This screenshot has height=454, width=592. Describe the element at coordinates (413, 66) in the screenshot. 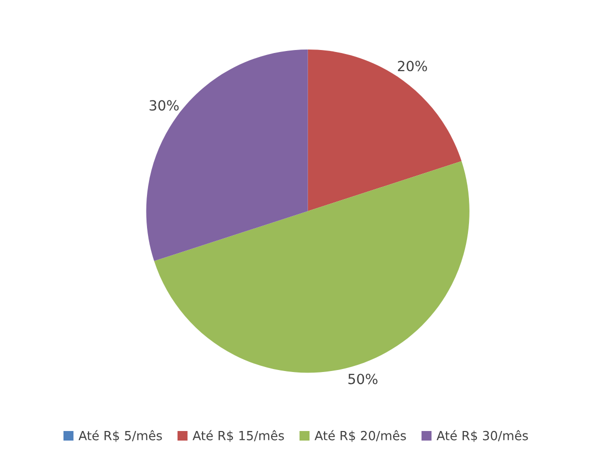

I see `data-label: 20%` at that location.